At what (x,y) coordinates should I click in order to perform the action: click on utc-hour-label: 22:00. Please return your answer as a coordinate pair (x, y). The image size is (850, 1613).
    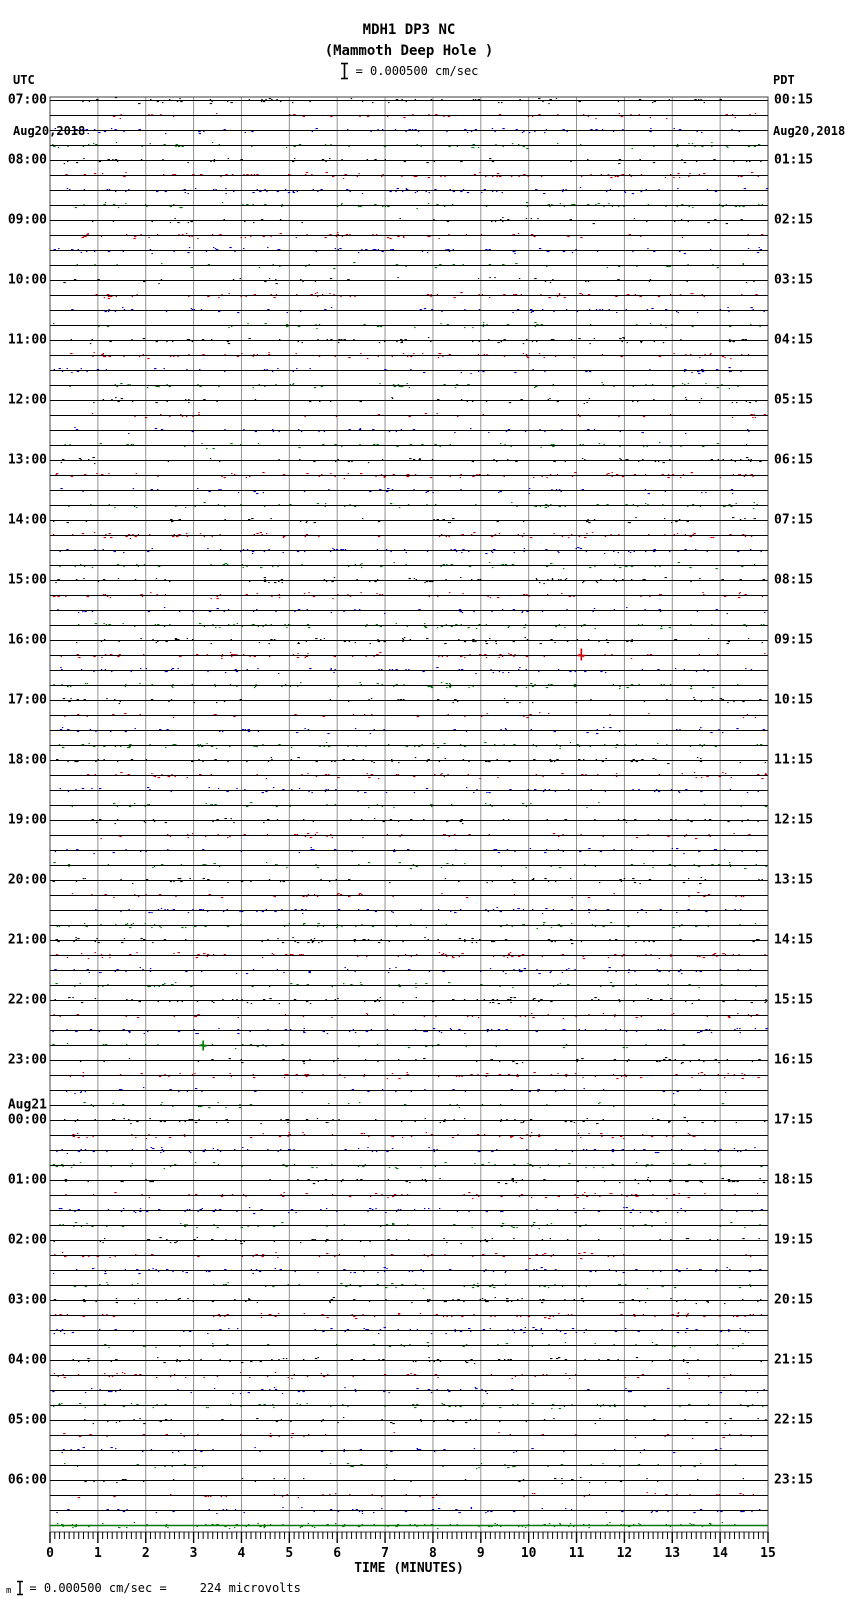
    Looking at the image, I should click on (27, 1000).